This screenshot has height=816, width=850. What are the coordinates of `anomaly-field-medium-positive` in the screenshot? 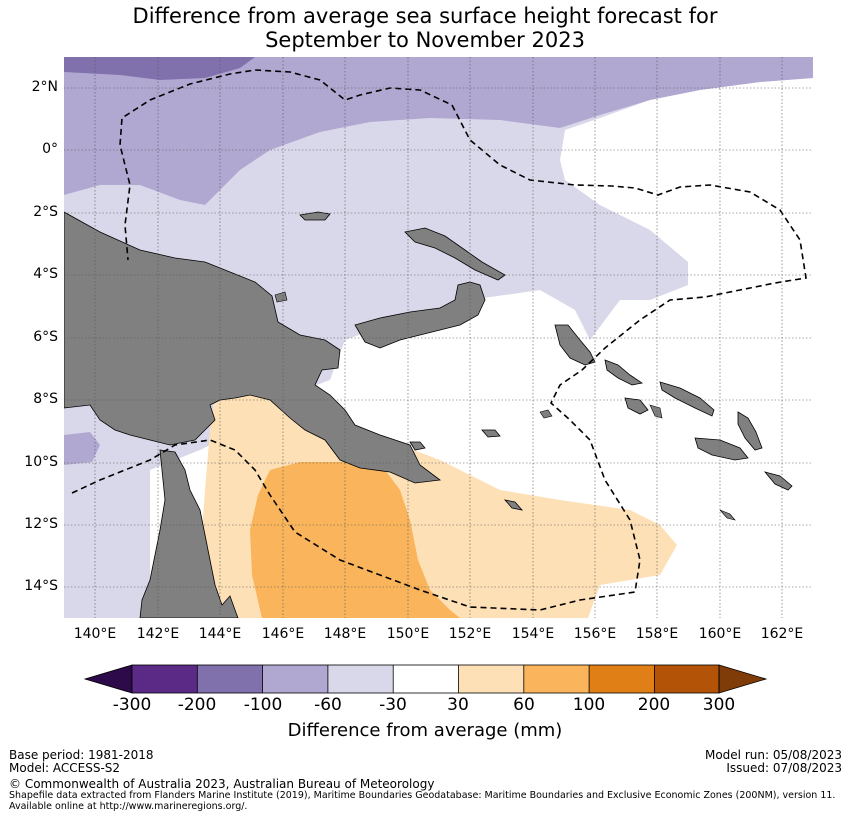 It's located at (355, 540).